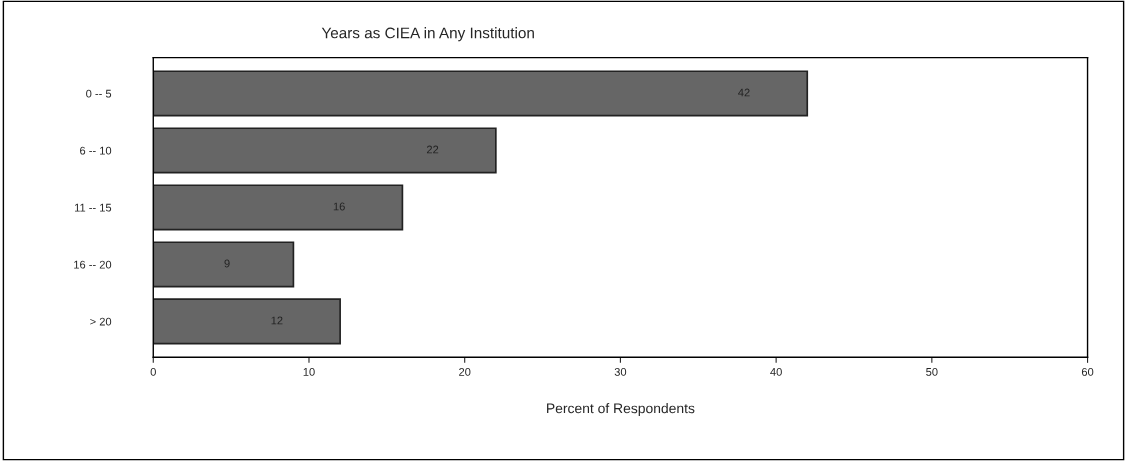 The height and width of the screenshot is (461, 1127). I want to click on data-label: 16, so click(339, 206).